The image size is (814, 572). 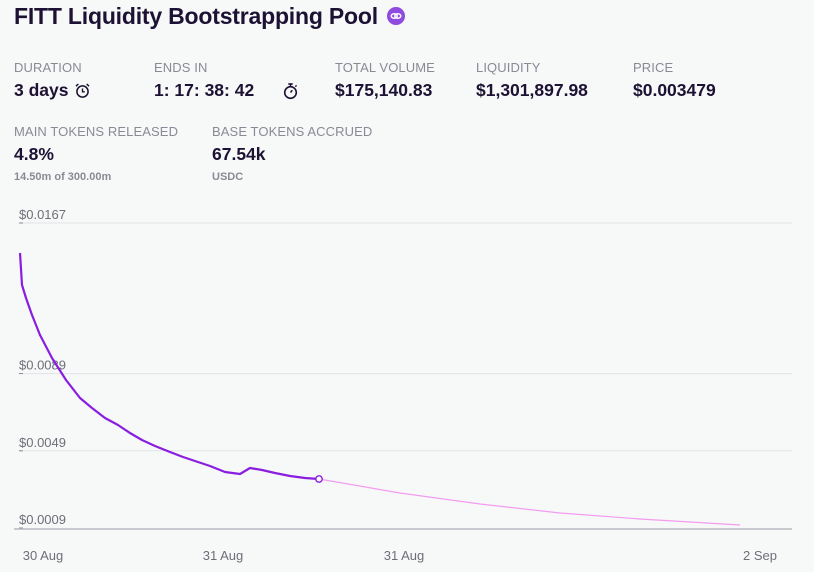 I want to click on stat-value: 3 days, so click(x=41, y=90).